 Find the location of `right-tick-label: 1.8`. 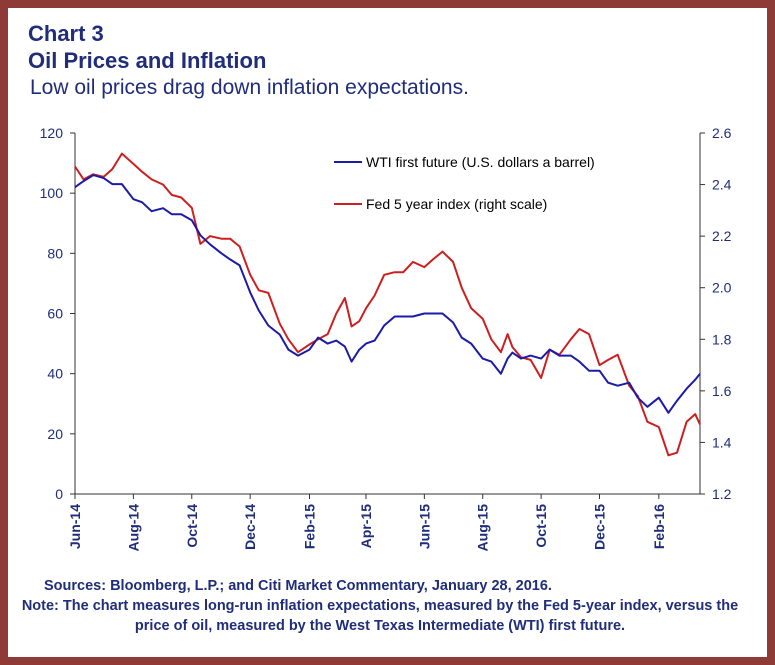

right-tick-label: 1.8 is located at coordinates (722, 339).